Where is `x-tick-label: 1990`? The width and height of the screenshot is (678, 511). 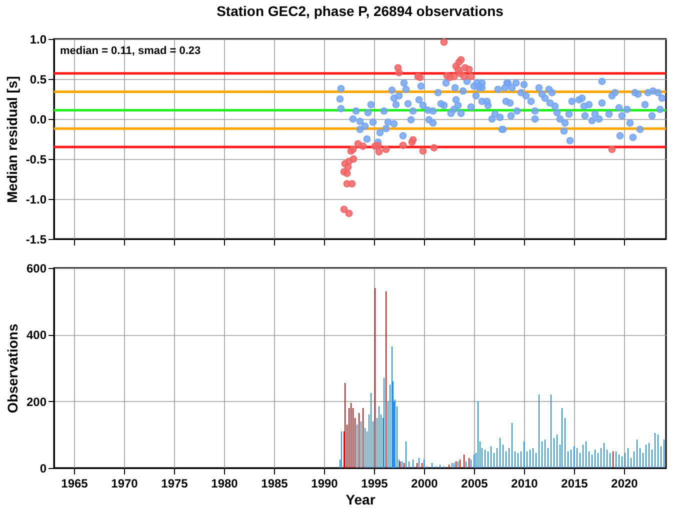 x-tick-label: 1990 is located at coordinates (324, 483).